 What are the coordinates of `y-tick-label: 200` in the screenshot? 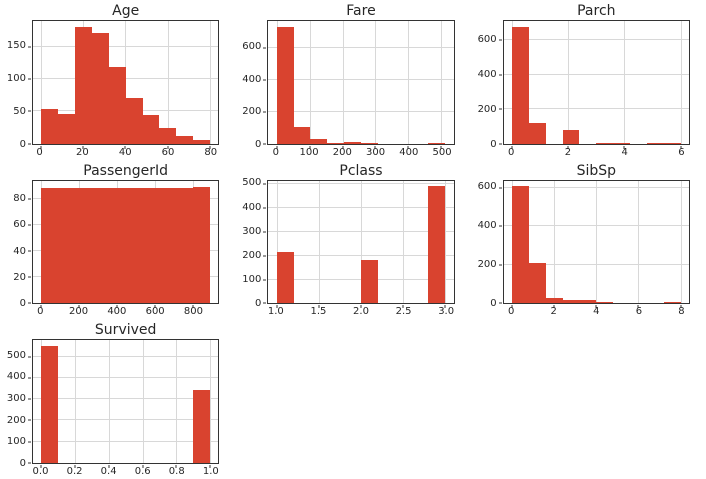 It's located at (487, 265).